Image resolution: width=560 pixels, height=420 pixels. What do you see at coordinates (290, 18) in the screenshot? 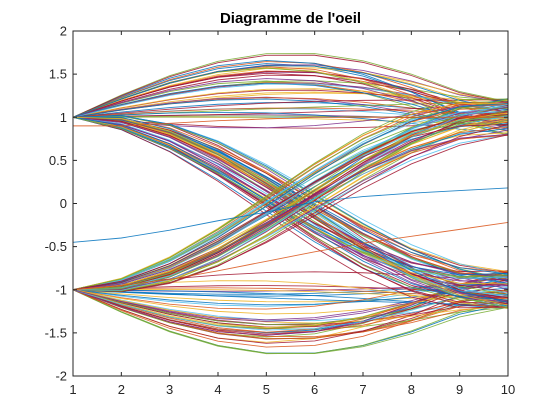
I see `chart-title: Diagramme de l'oeil` at bounding box center [290, 18].